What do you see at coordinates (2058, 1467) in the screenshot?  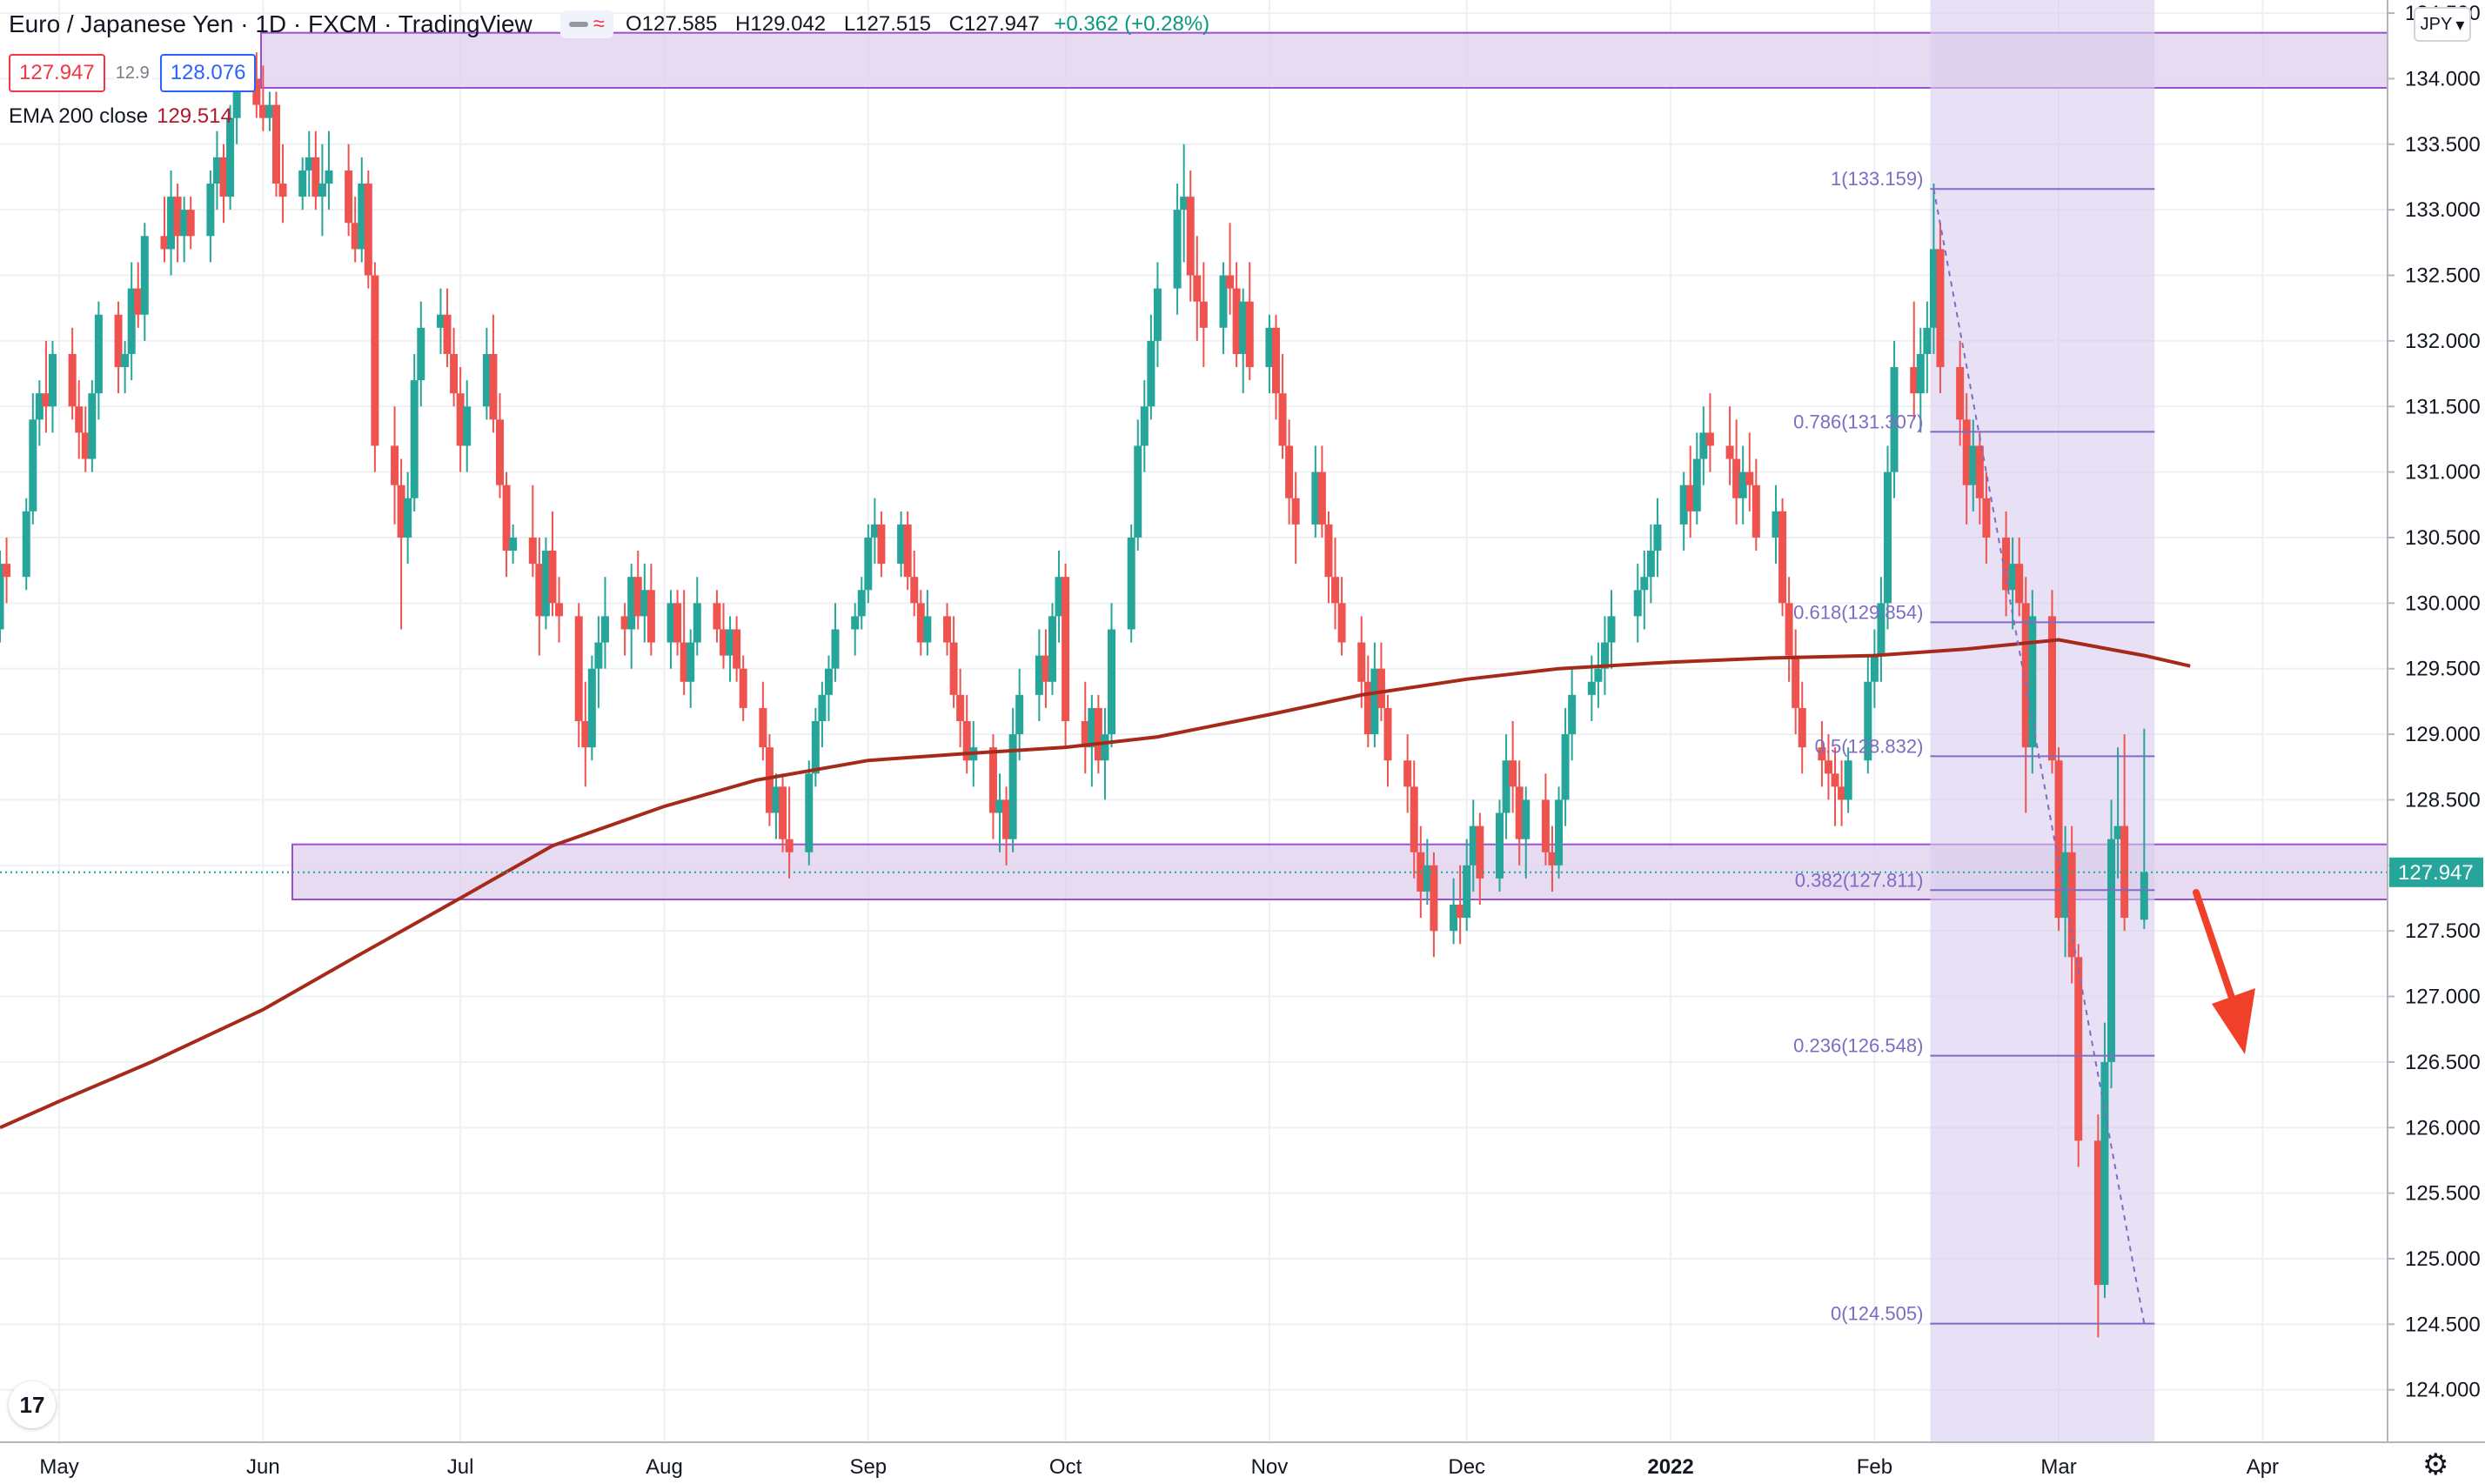 I see `time-tick-label: Mar` at bounding box center [2058, 1467].